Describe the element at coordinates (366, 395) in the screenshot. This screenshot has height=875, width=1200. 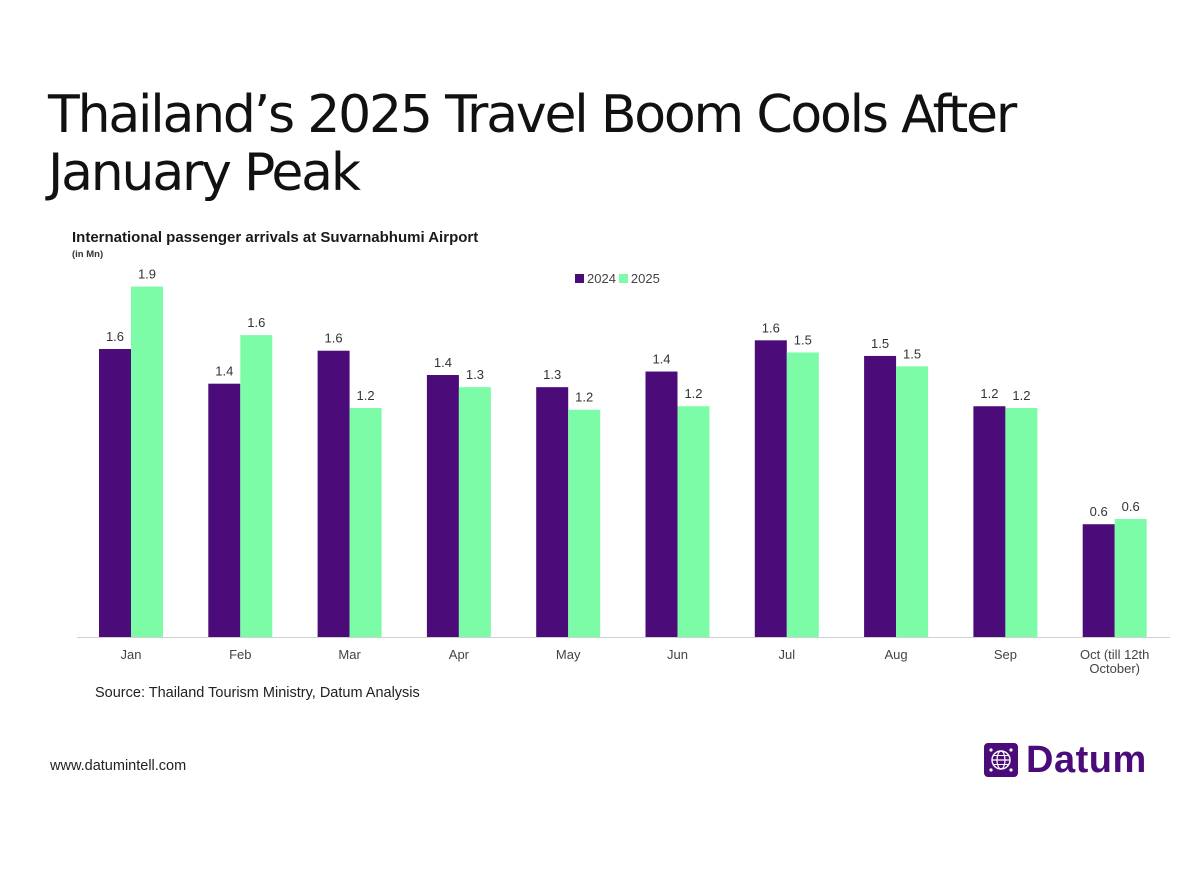
I see `data-label-2025-2: 1.2` at that location.